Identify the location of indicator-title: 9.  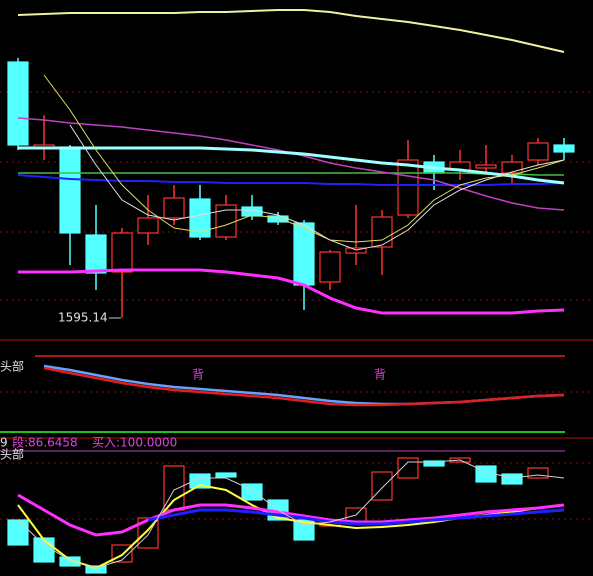
(4, 443).